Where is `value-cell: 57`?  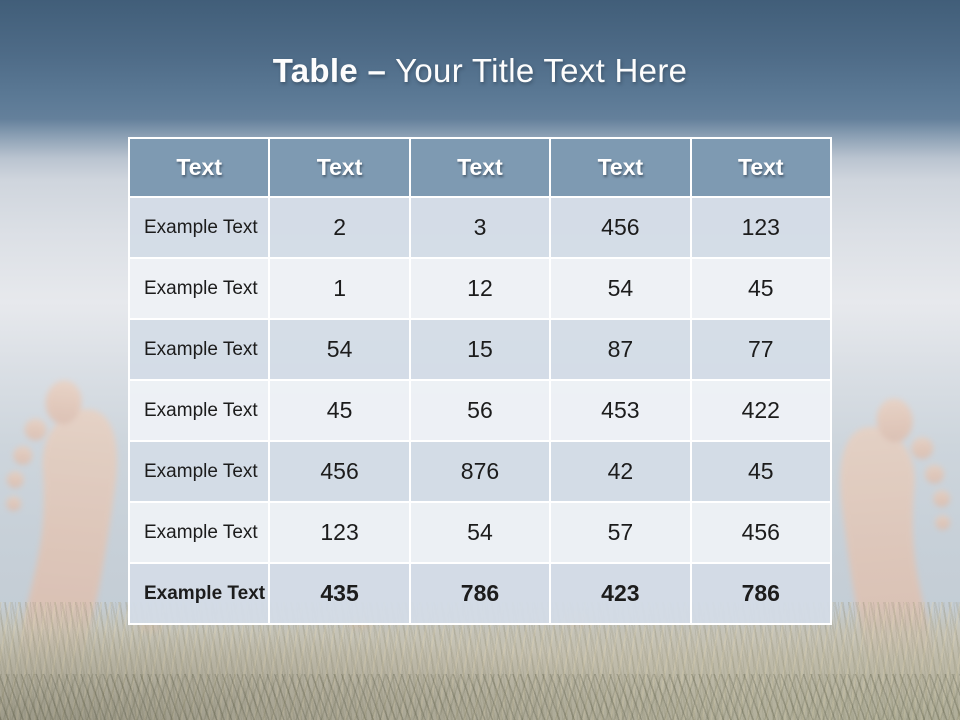
value-cell: 57 is located at coordinates (620, 532).